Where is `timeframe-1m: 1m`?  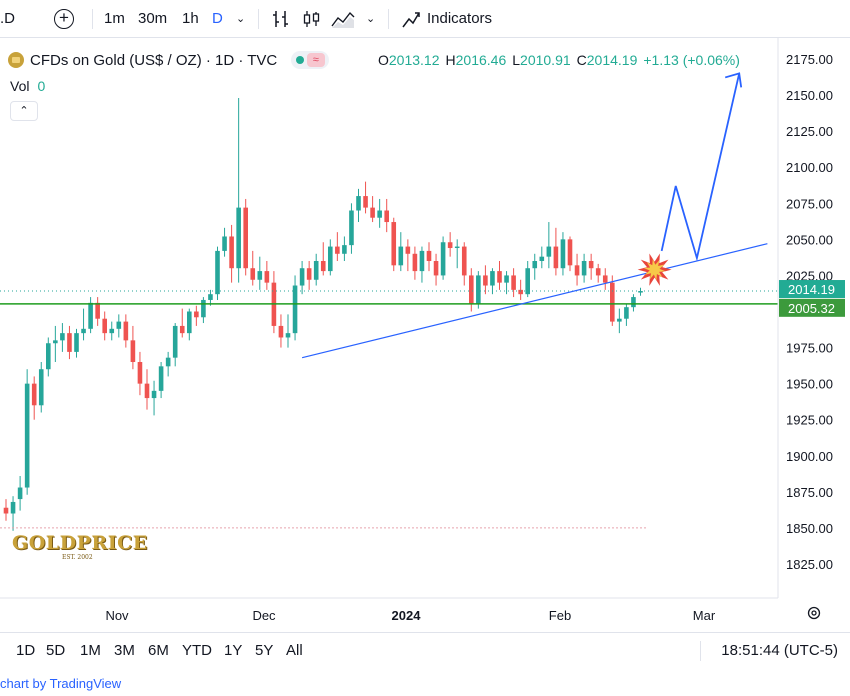 timeframe-1m: 1m is located at coordinates (114, 18).